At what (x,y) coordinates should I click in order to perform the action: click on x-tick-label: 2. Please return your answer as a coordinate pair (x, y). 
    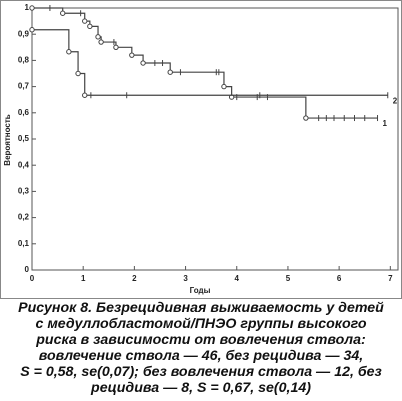
    Looking at the image, I should click on (134, 278).